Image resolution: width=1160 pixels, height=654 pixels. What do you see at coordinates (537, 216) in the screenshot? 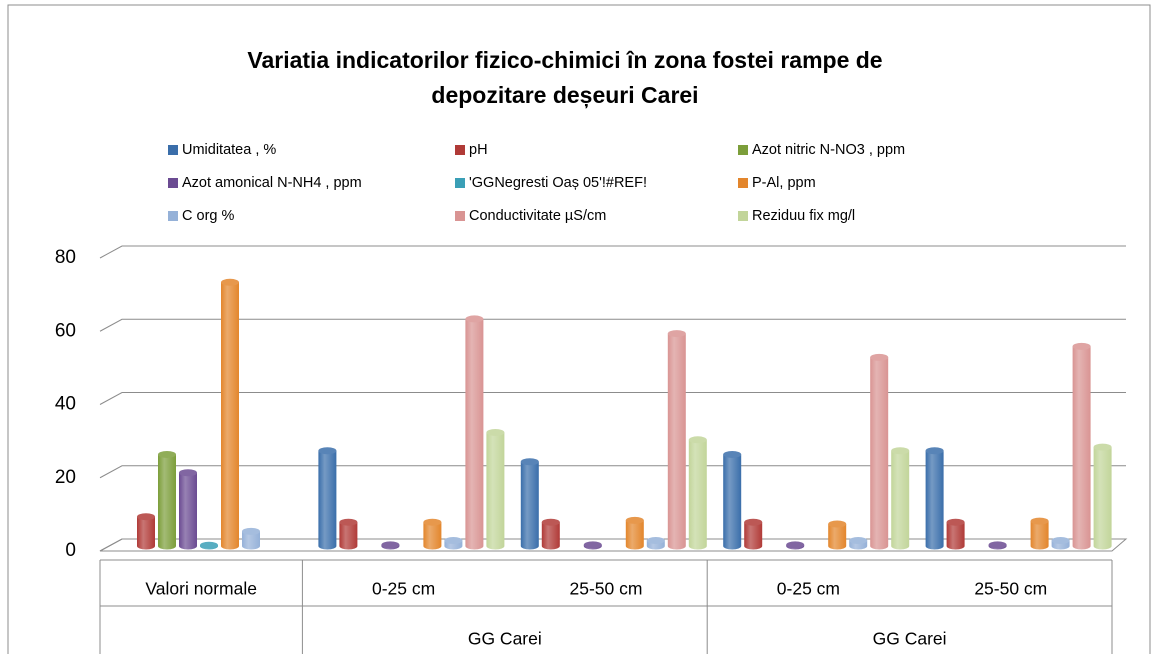
I see `legend-label: Conductivitate µS/cm` at bounding box center [537, 216].